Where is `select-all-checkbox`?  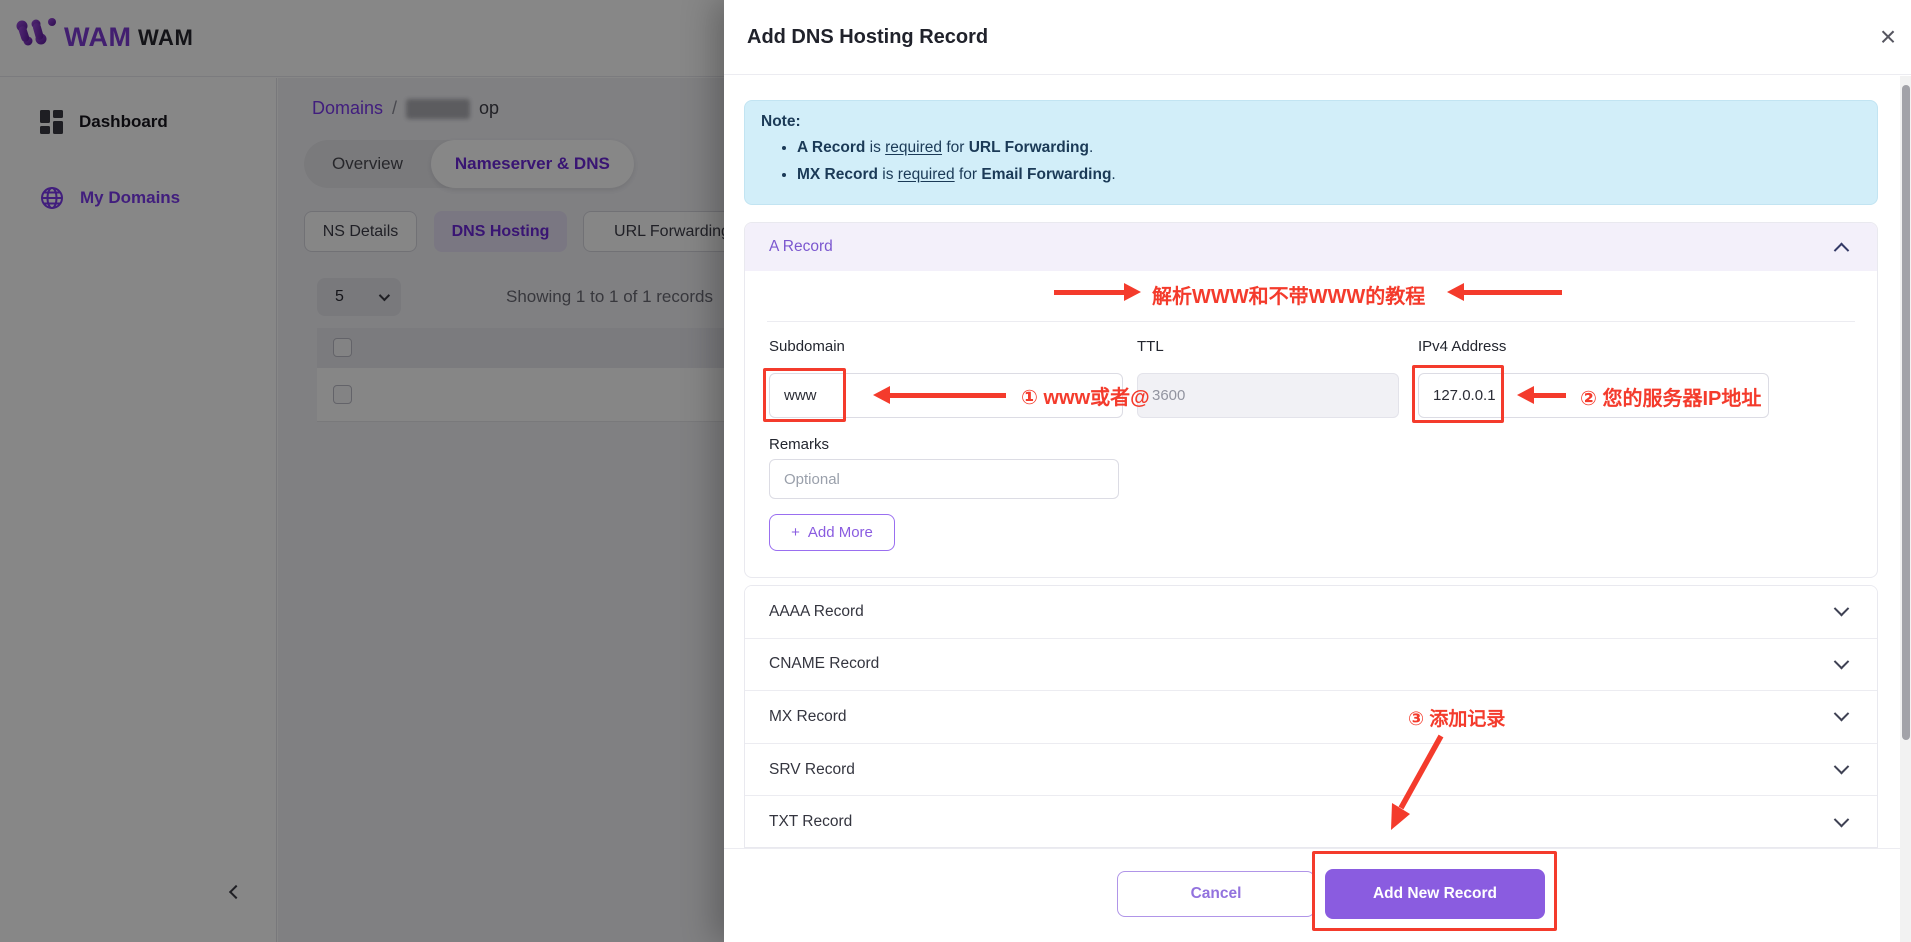
select-all-checkbox is located at coordinates (342, 347).